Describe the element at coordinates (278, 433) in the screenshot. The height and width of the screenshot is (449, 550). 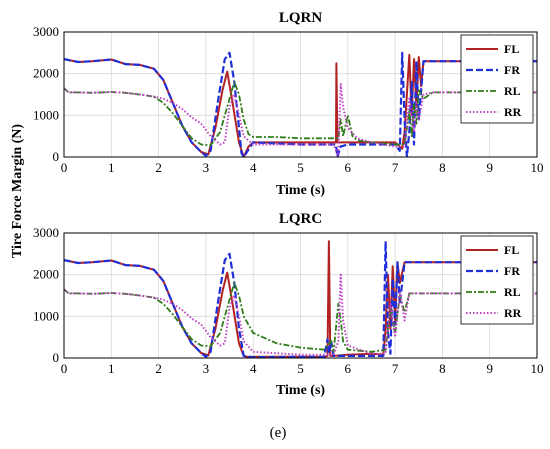
I see `figure-caption: (e)` at that location.